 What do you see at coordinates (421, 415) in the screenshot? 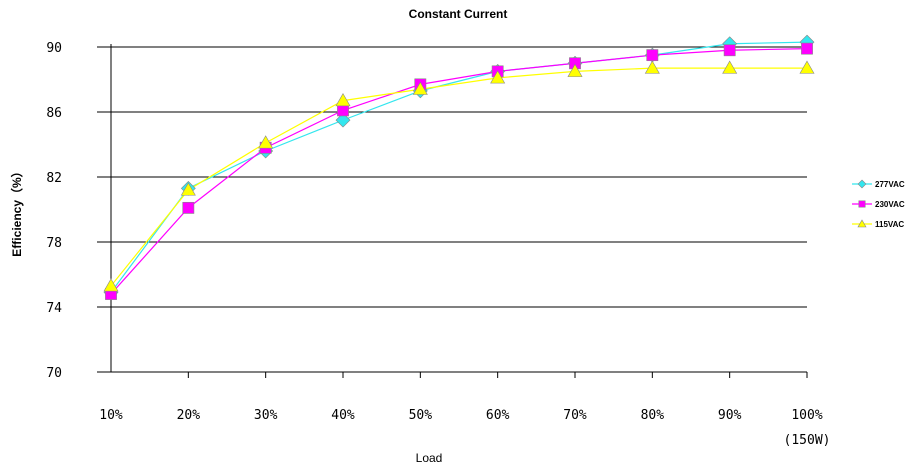
I see `x-tick-label: 50%` at bounding box center [421, 415].